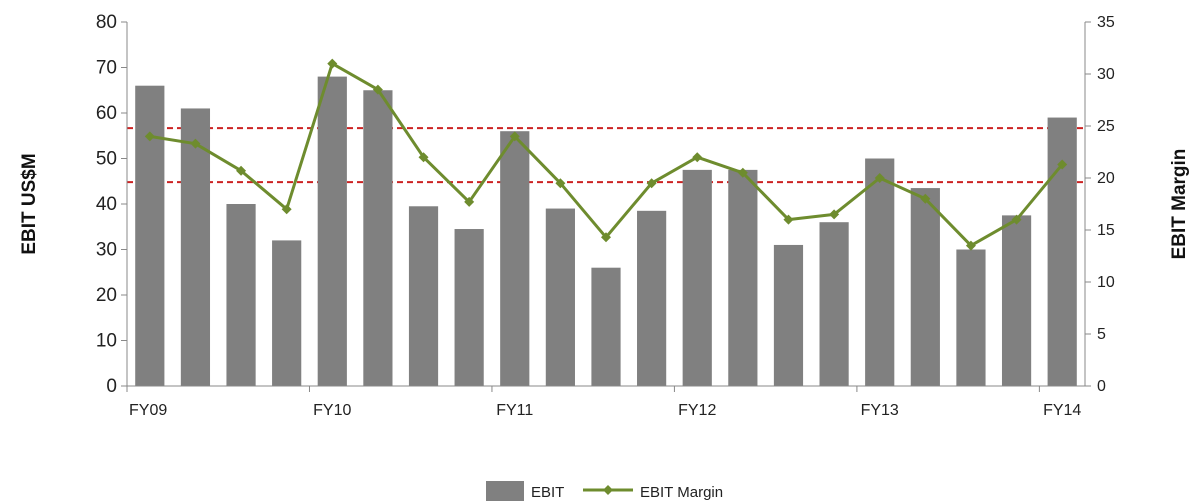 The height and width of the screenshot is (504, 1199). I want to click on x-tick-label: FY12, so click(697, 410).